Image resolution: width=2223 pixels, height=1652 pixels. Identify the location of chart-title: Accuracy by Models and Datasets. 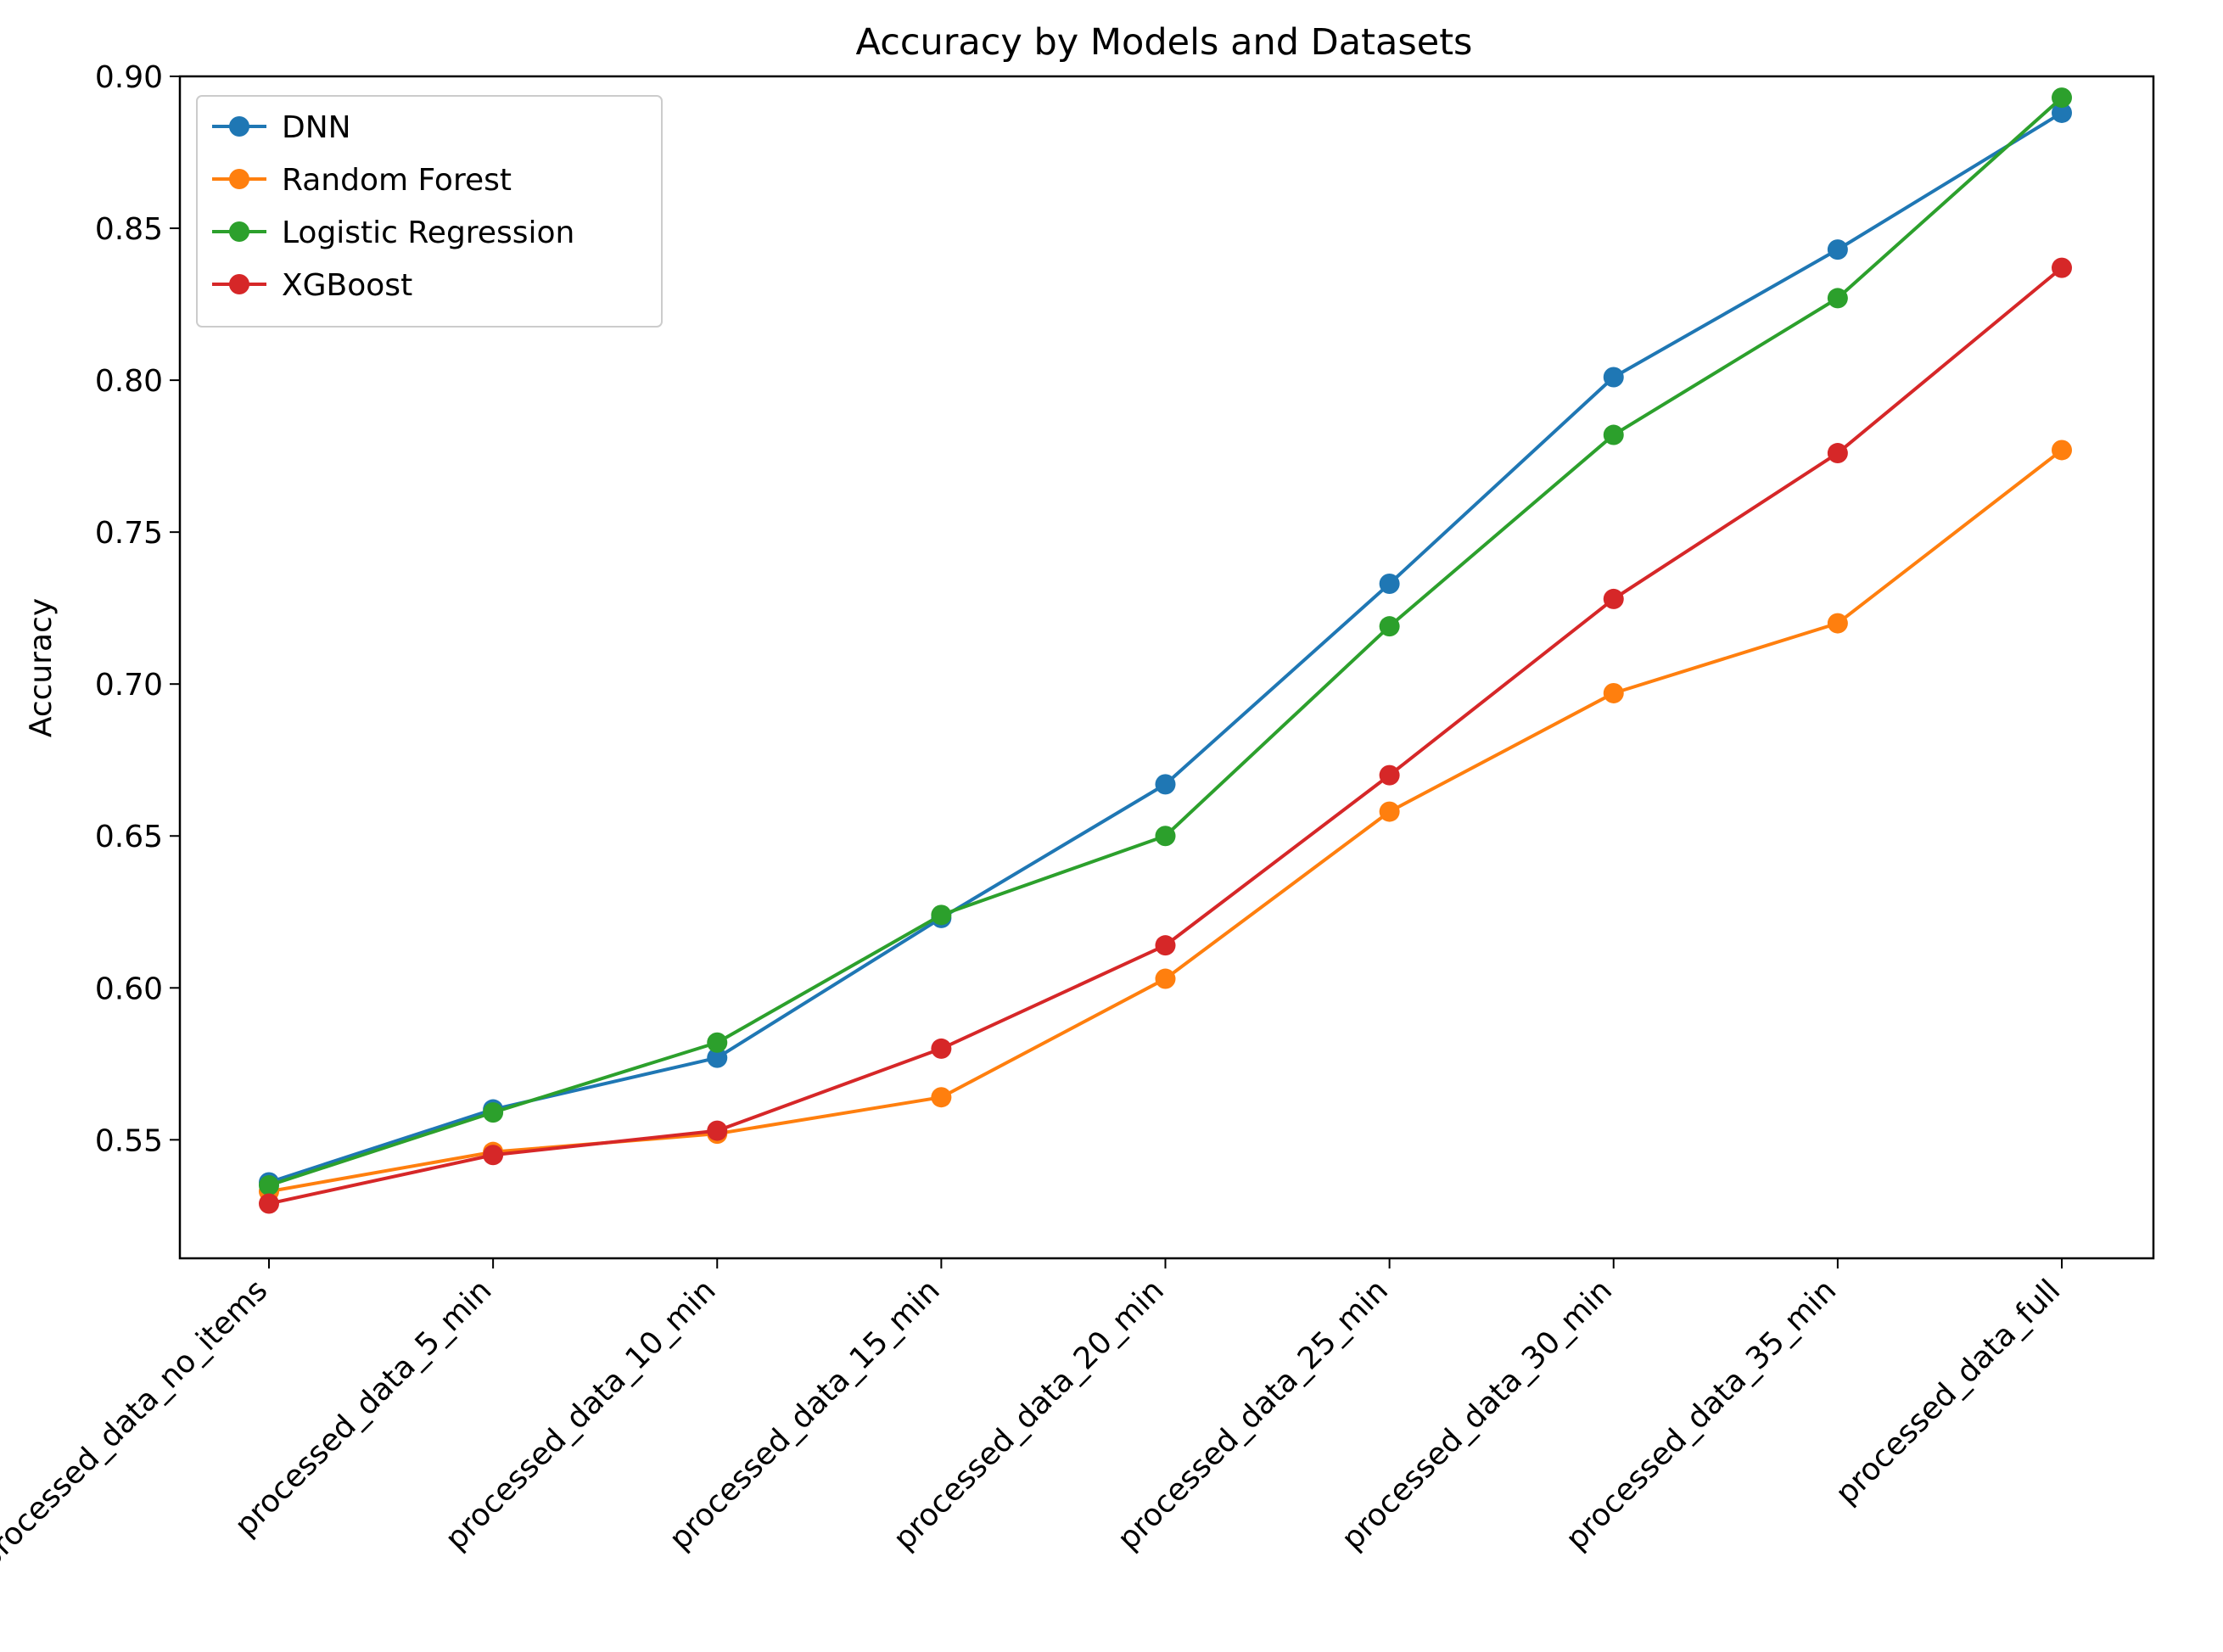
(1164, 42).